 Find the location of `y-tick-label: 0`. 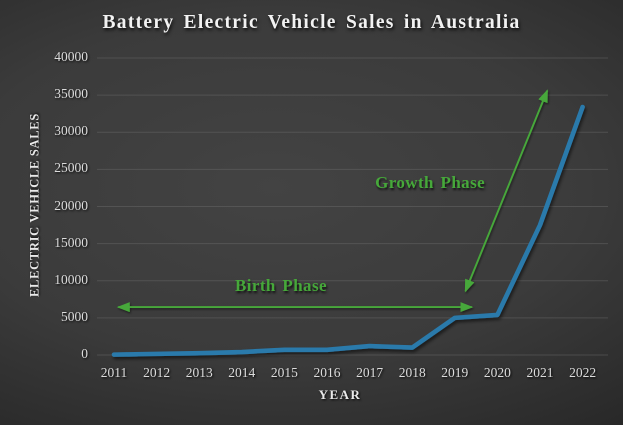

y-tick-label: 0 is located at coordinates (84, 353).